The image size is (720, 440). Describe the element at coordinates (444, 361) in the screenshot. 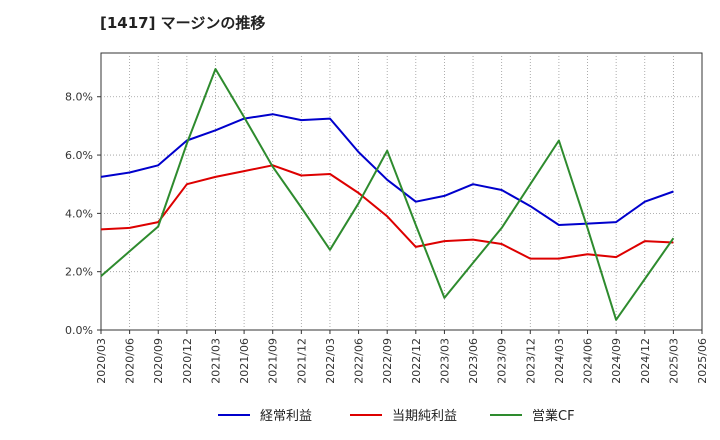

I see `x-tick-label: 2023/03` at that location.